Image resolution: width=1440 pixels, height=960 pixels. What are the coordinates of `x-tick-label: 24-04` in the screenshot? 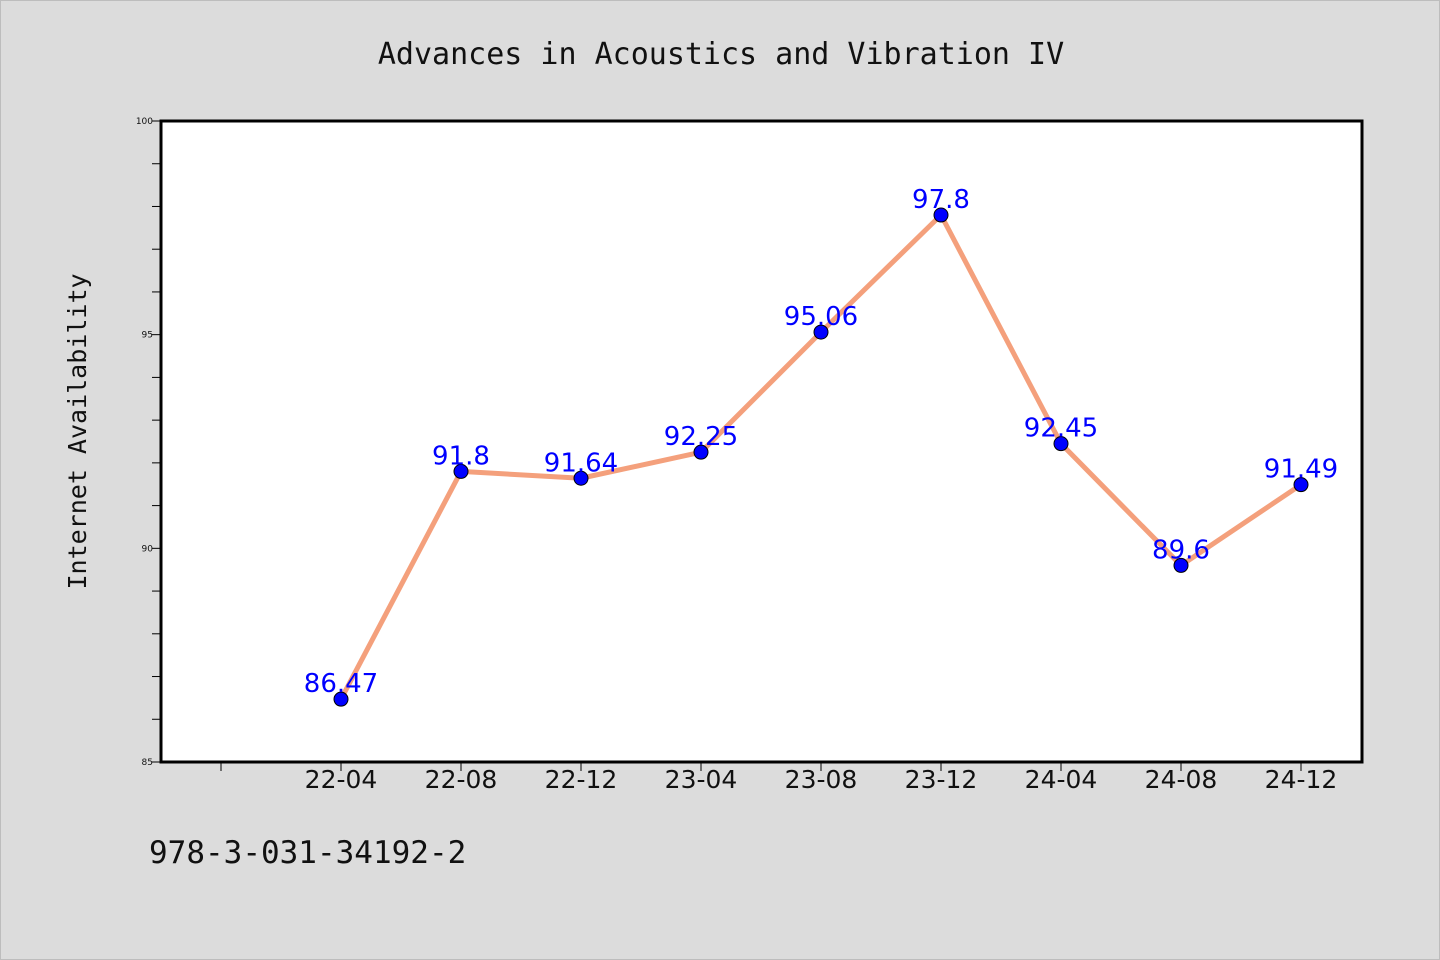 It's located at (1061, 779).